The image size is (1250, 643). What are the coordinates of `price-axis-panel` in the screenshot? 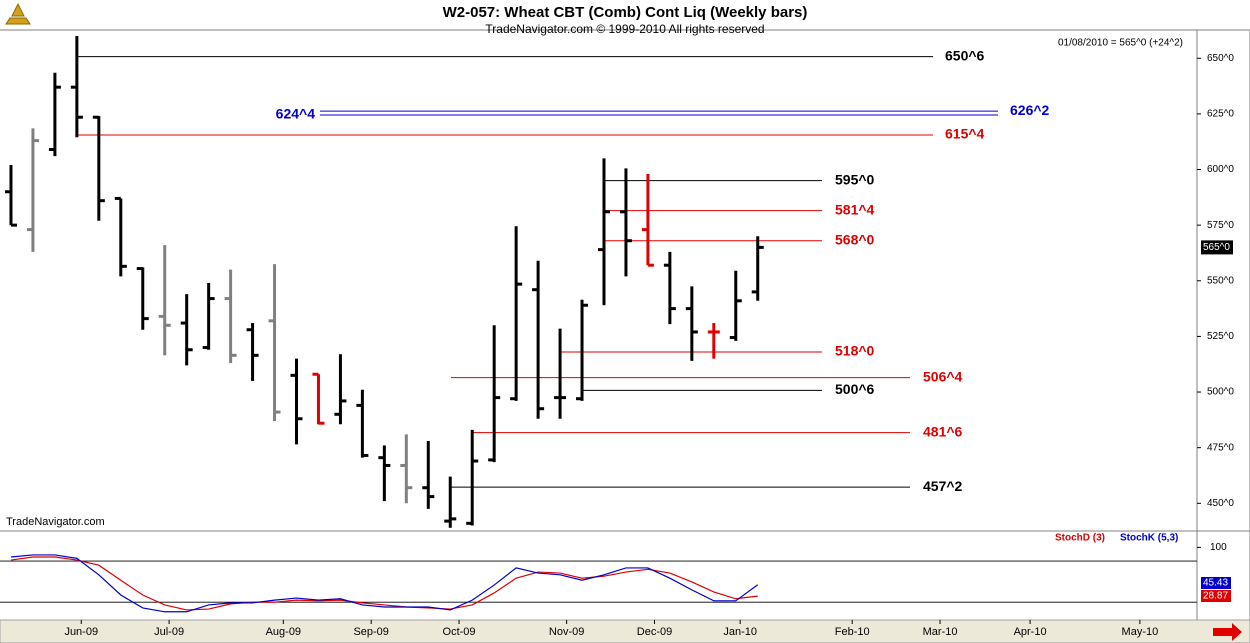 It's located at (1223, 325).